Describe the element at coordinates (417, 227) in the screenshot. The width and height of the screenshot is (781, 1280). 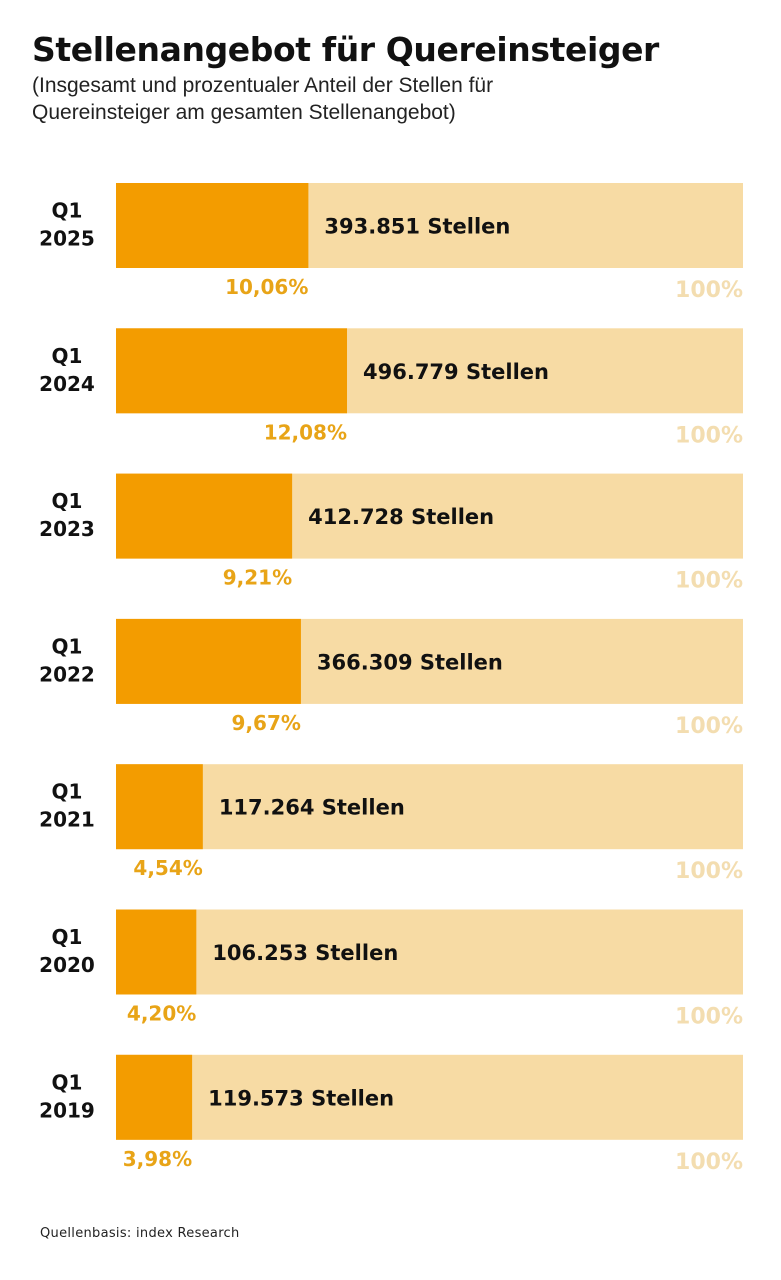
I see `total-value-label: 393.851 Stellen` at that location.